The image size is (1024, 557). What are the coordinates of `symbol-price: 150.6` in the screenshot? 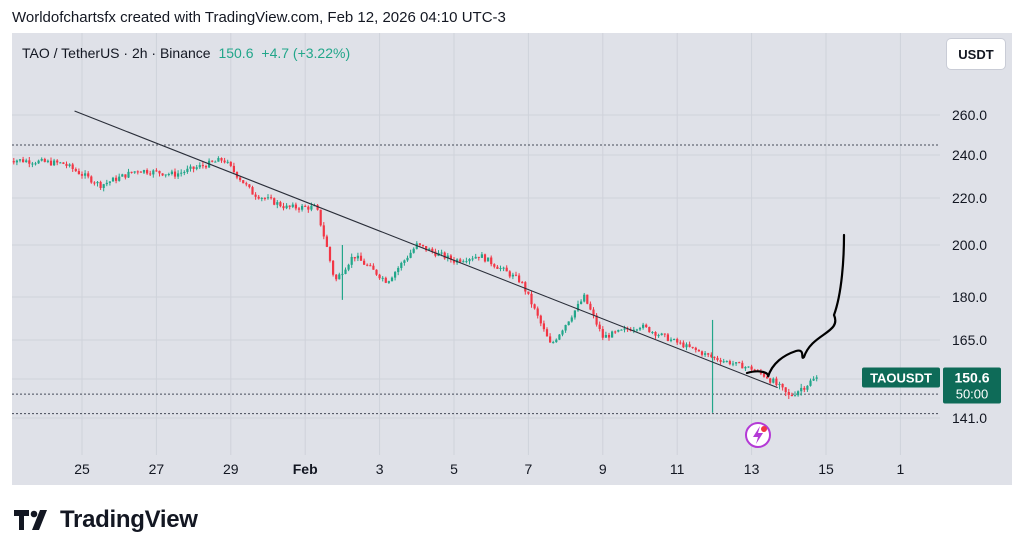 It's located at (236, 53).